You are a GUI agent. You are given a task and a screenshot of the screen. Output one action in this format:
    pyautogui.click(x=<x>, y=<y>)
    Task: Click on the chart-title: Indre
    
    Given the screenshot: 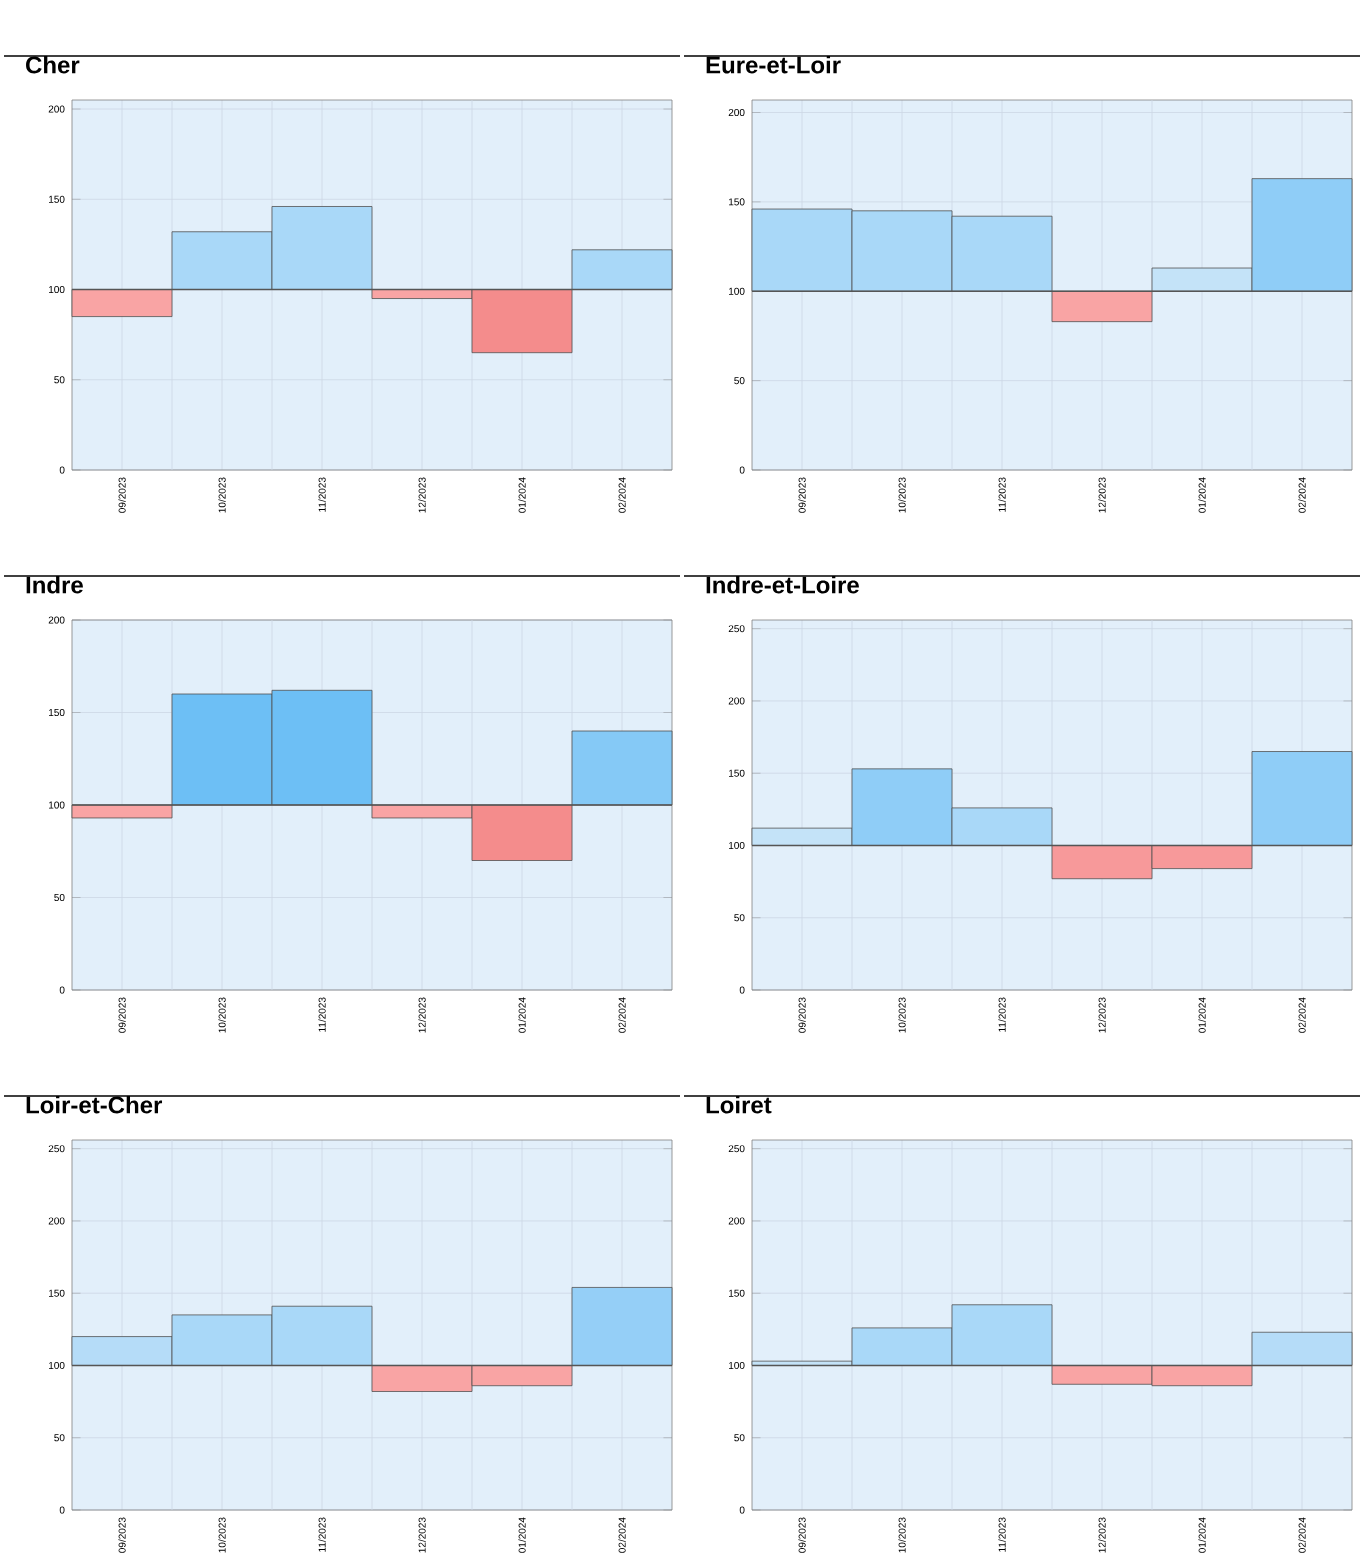 What is the action you would take?
    pyautogui.click(x=54, y=584)
    